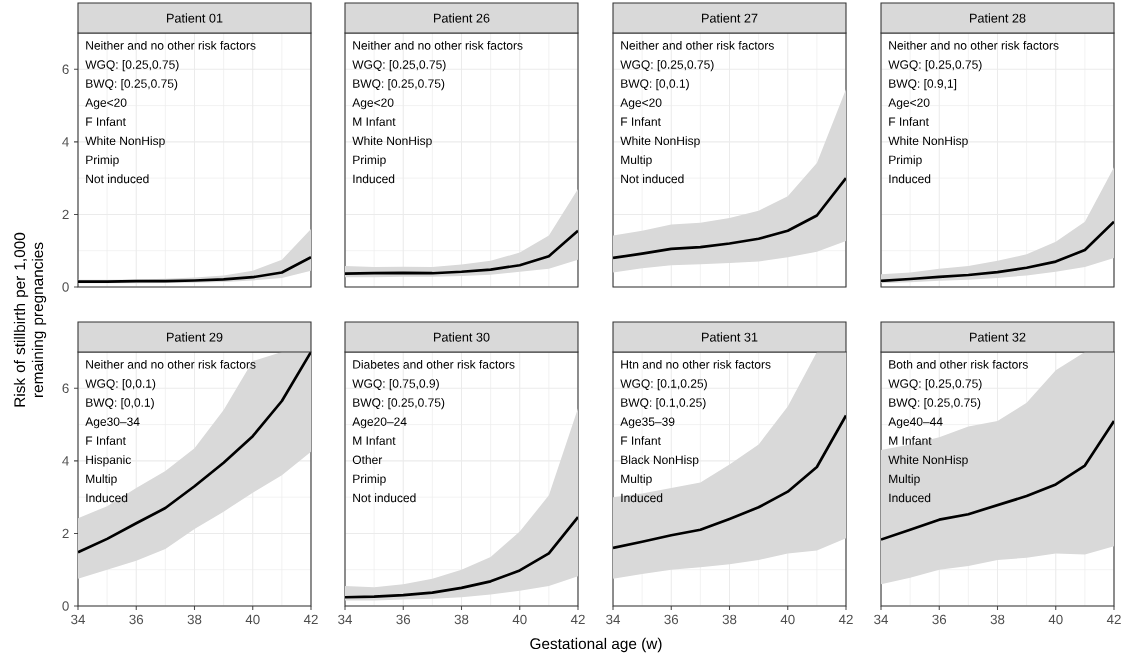  What do you see at coordinates (395, 384) in the screenshot?
I see `annotation: WGQ: [0.75,0.9)` at bounding box center [395, 384].